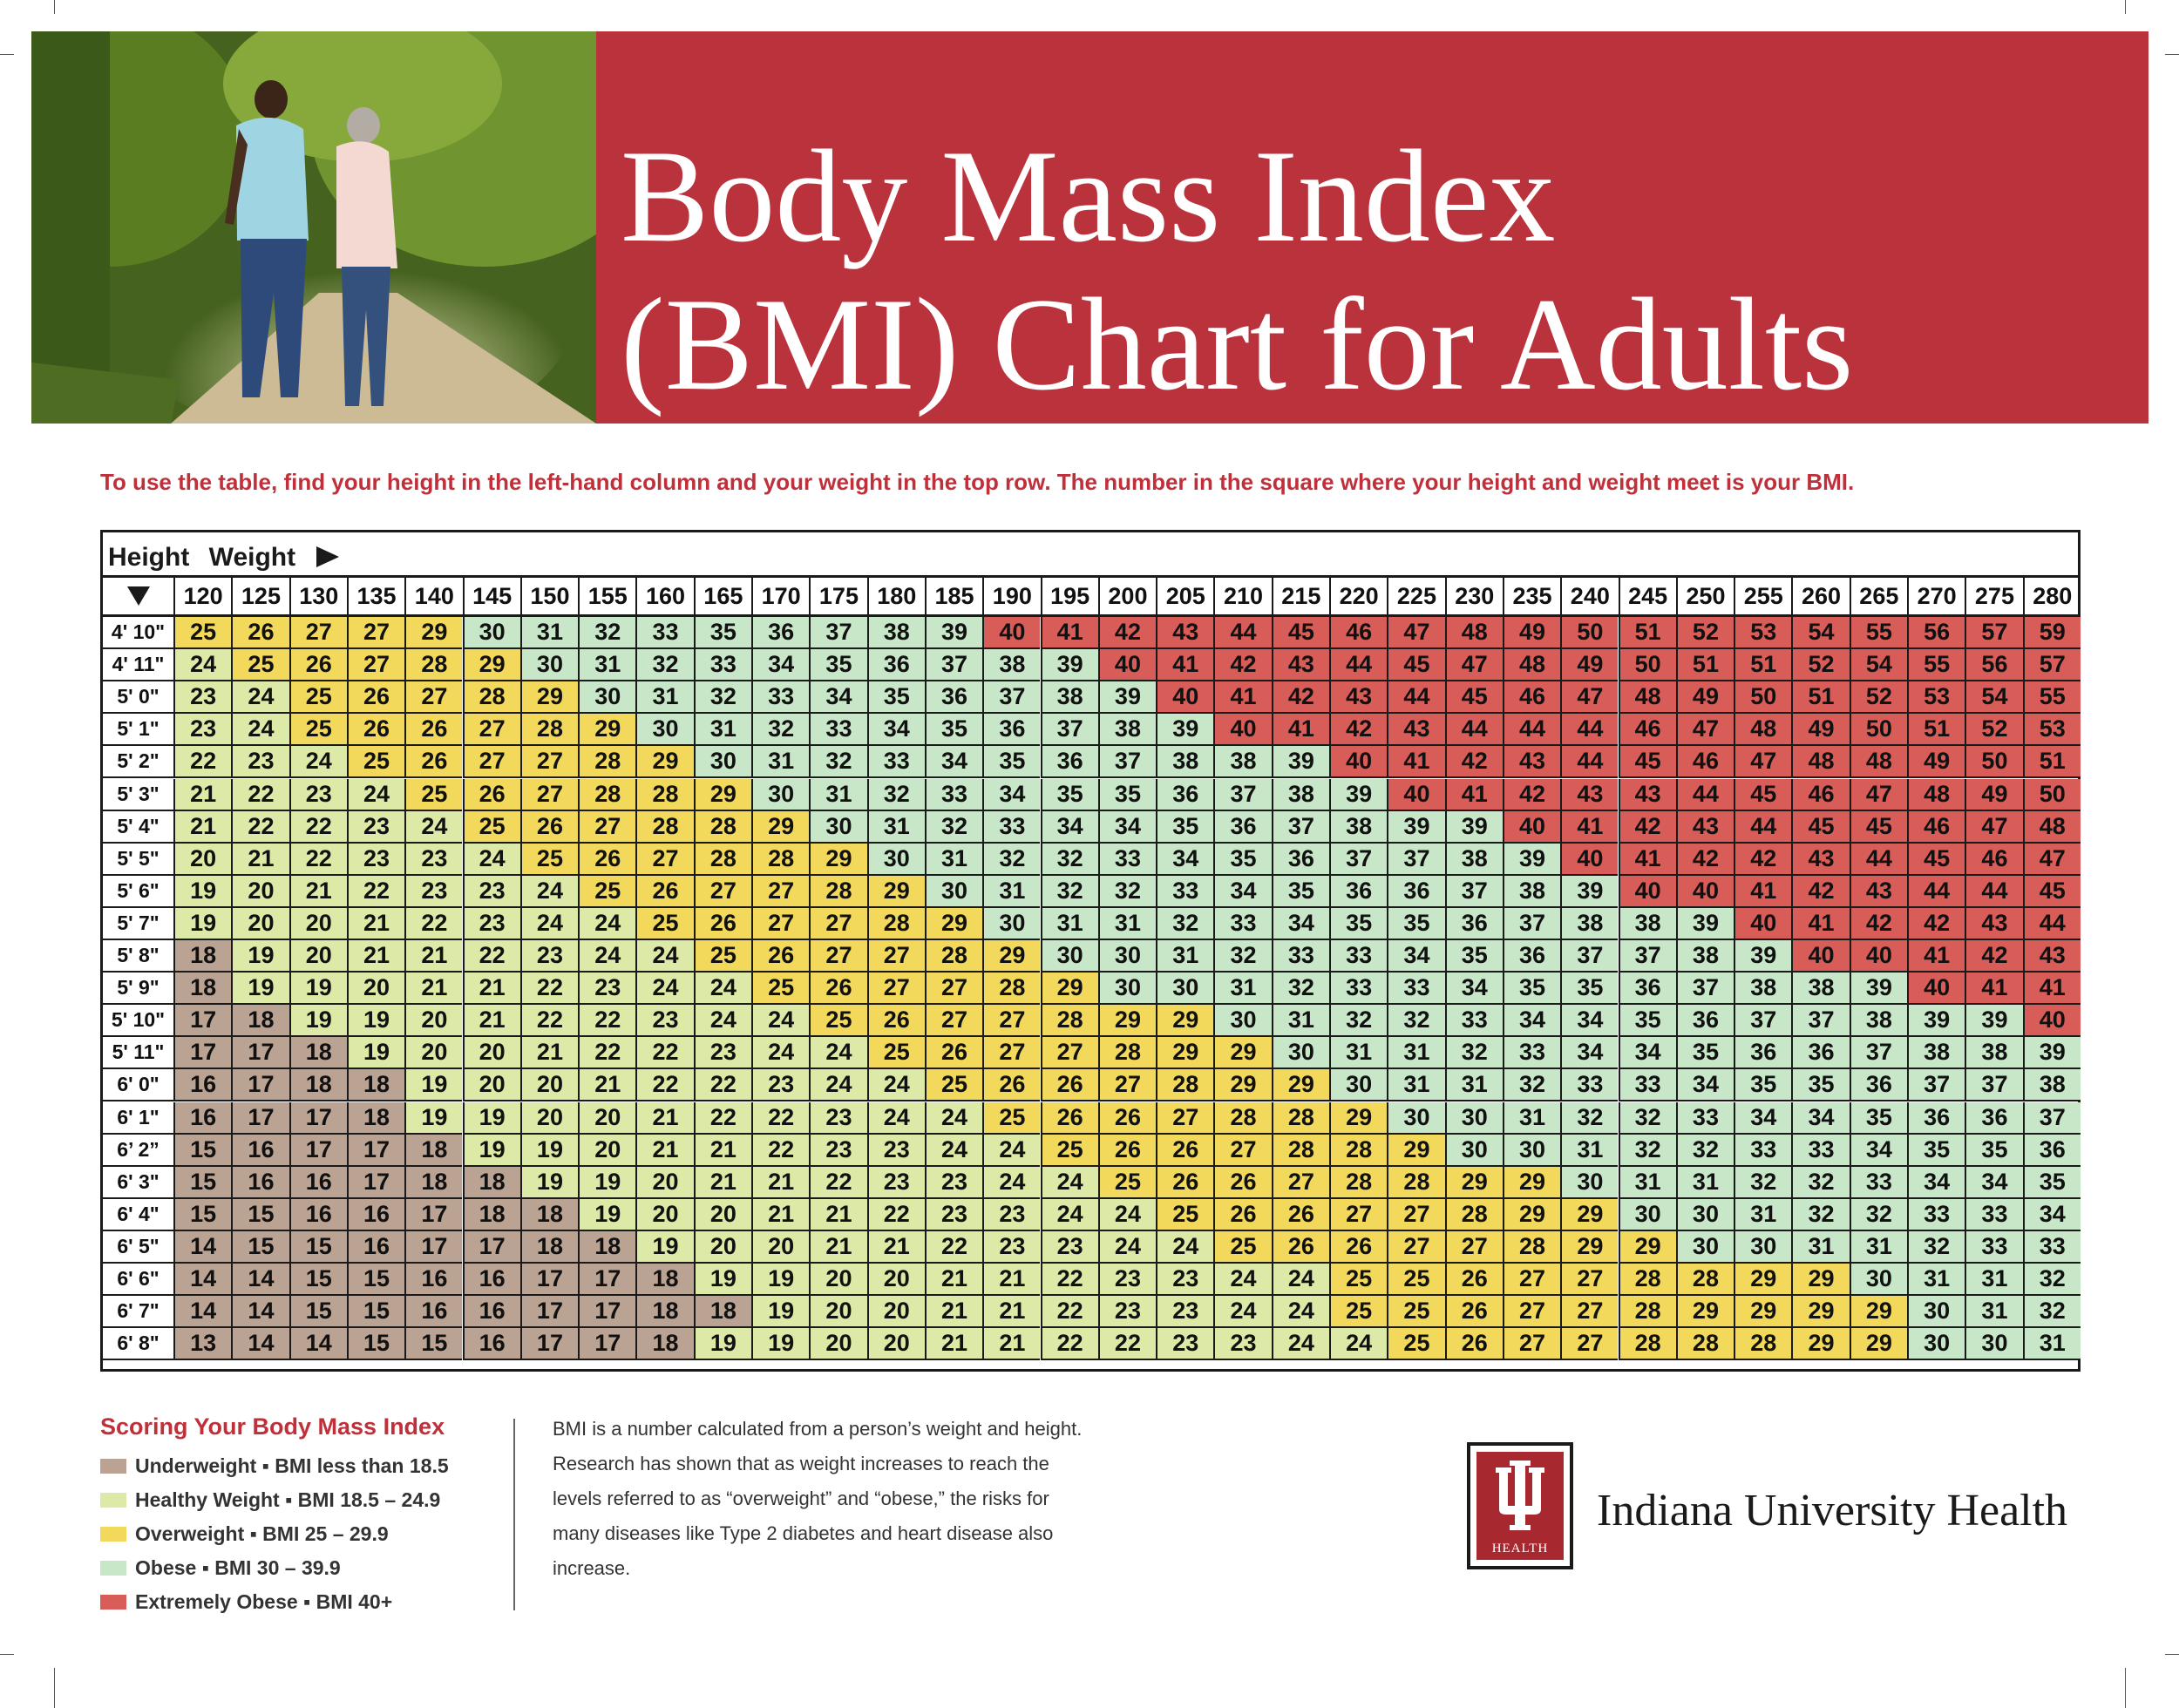  Describe the element at coordinates (1069, 596) in the screenshot. I see `weight-header-cell: 195` at that location.